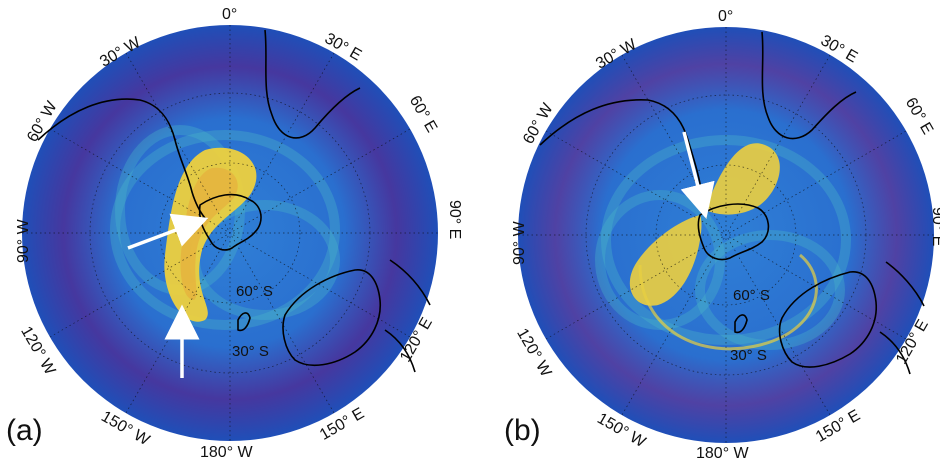  What do you see at coordinates (244, 322) in the screenshot?
I see `new-zealand-coast-a` at bounding box center [244, 322].